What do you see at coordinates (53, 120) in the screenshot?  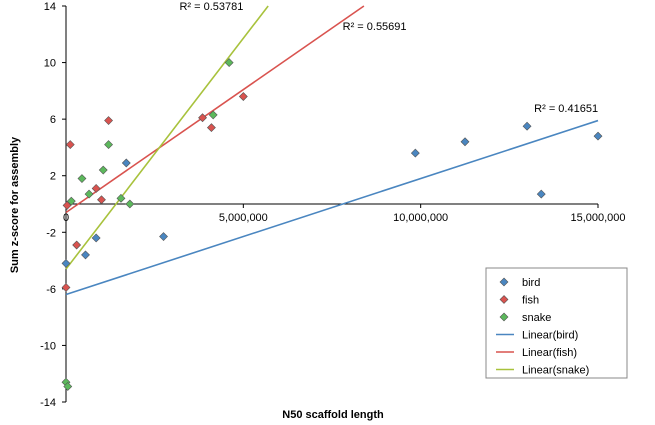 I see `y-tick-label: 6` at bounding box center [53, 120].